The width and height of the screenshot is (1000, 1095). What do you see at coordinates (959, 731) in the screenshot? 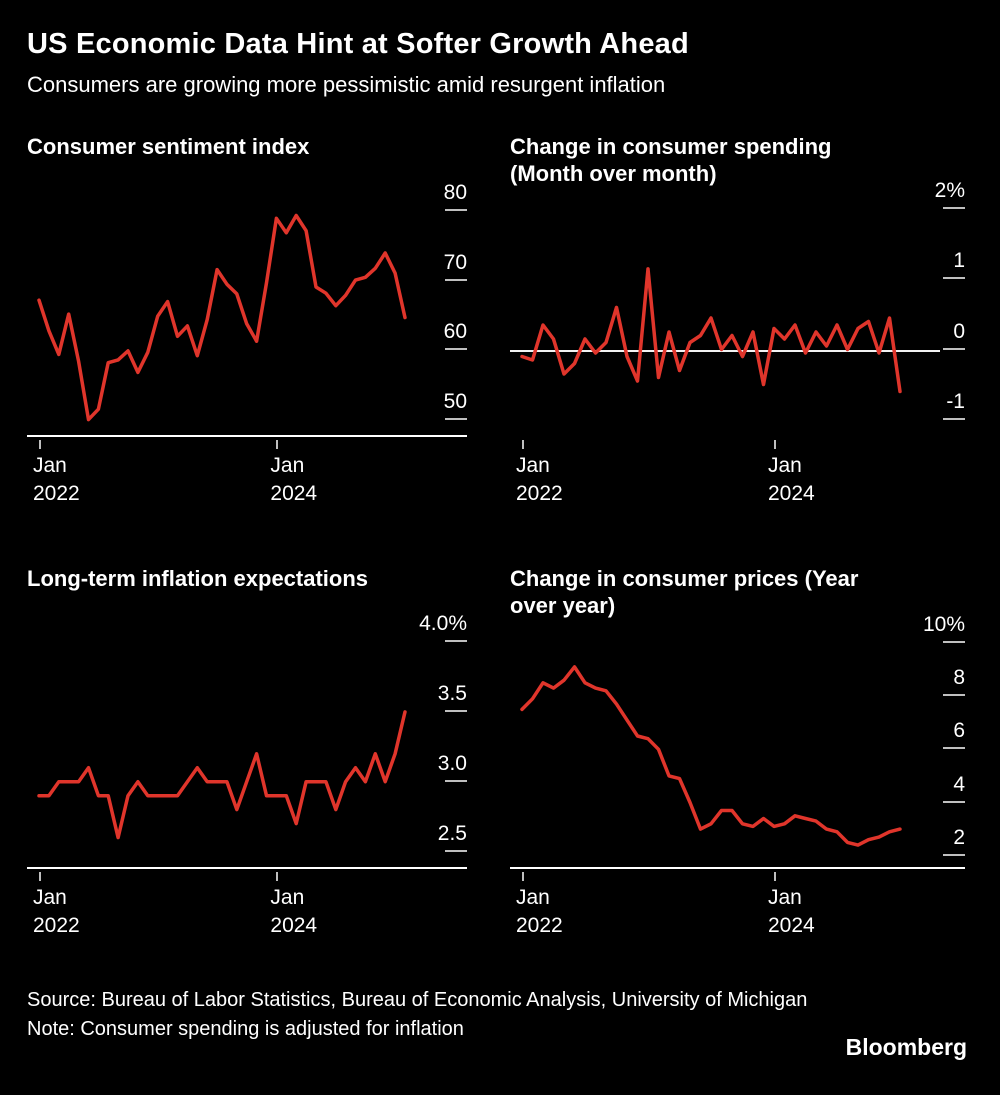
I see `y-tick-label: 6` at bounding box center [959, 731].